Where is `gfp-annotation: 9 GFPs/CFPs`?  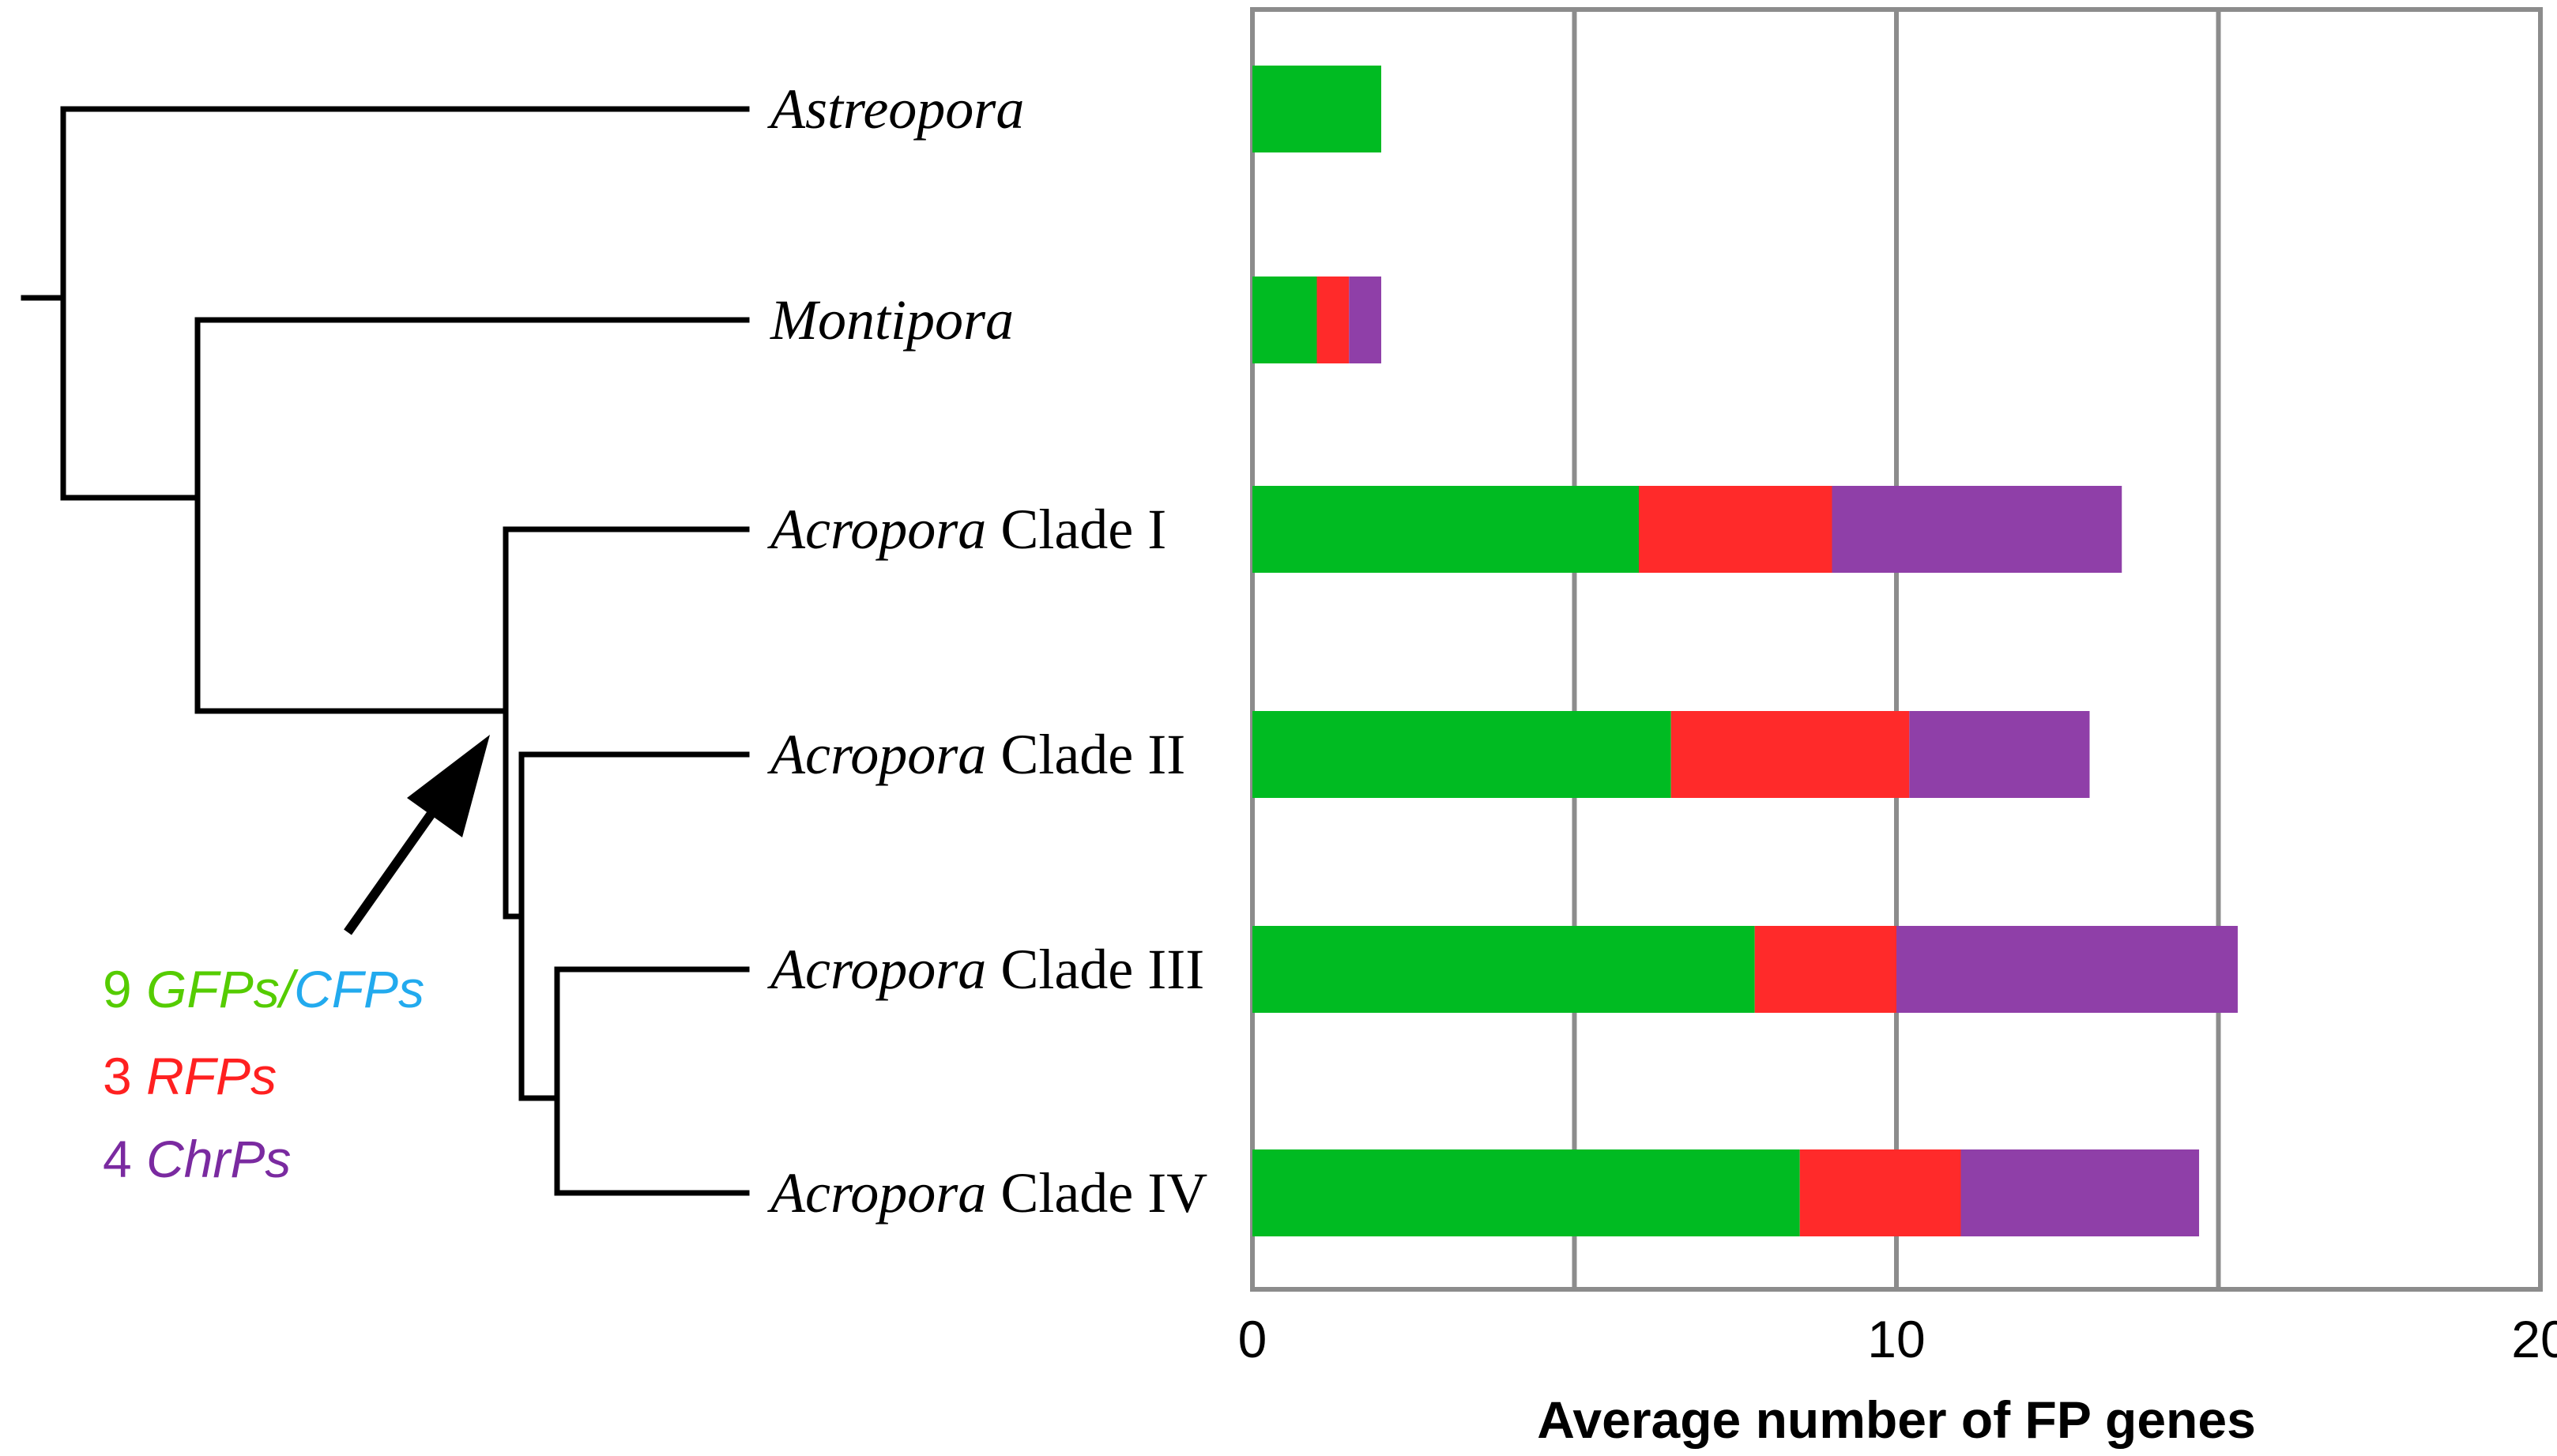 gfp-annotation: 9 GFPs/CFPs is located at coordinates (263, 989).